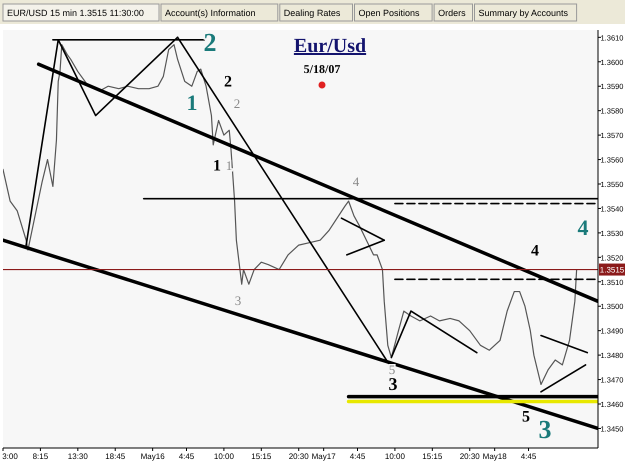  Describe the element at coordinates (612, 270) in the screenshot. I see `ref-line-label: 1.3515` at that location.